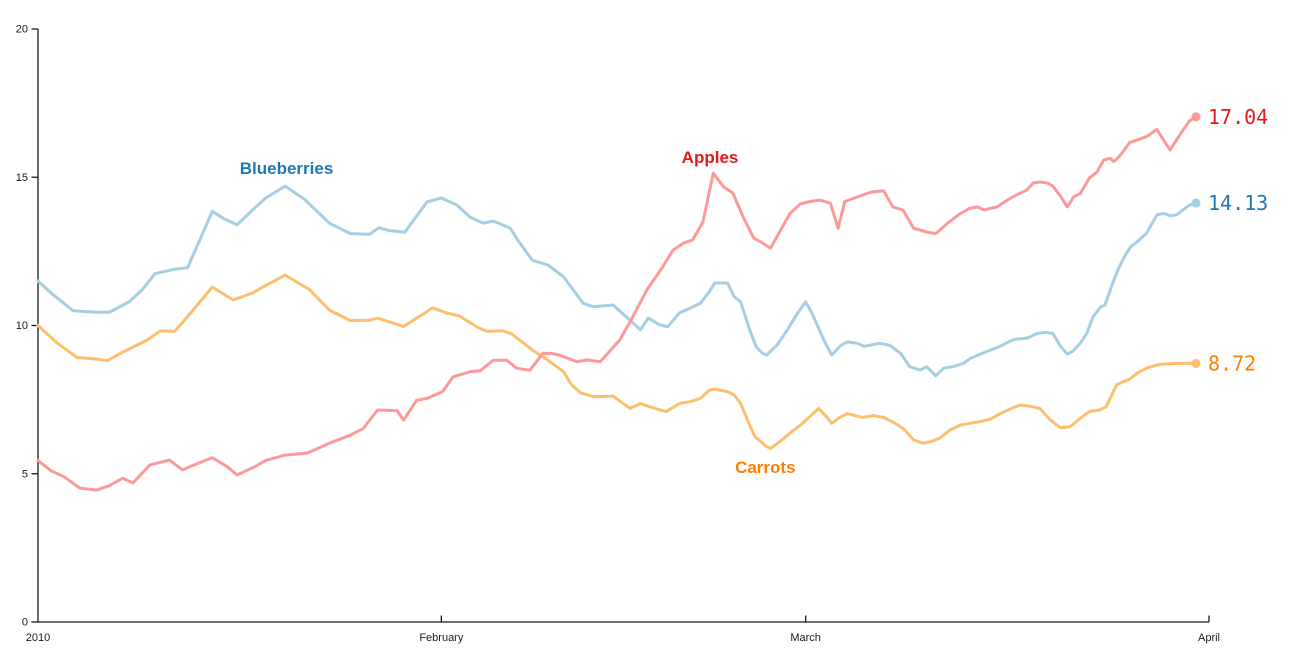  I want to click on series-label-blueberries: Blueberries, so click(287, 168).